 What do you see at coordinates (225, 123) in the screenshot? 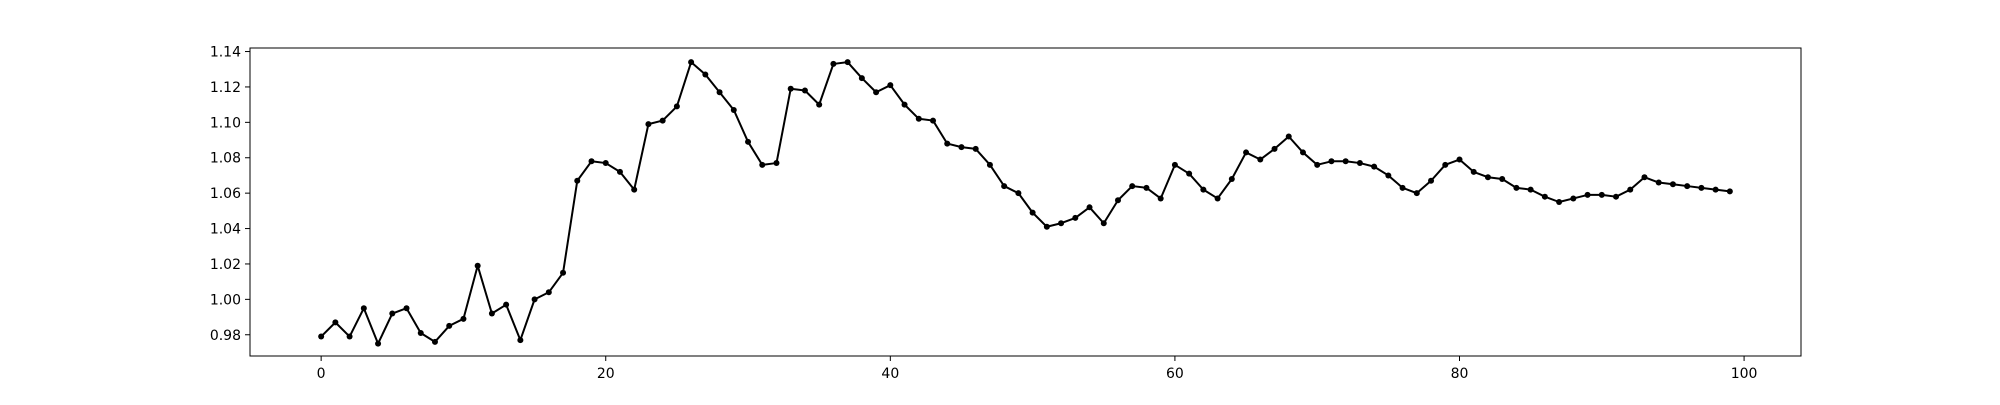
I see `y-tick-label: 1.10` at bounding box center [225, 123].